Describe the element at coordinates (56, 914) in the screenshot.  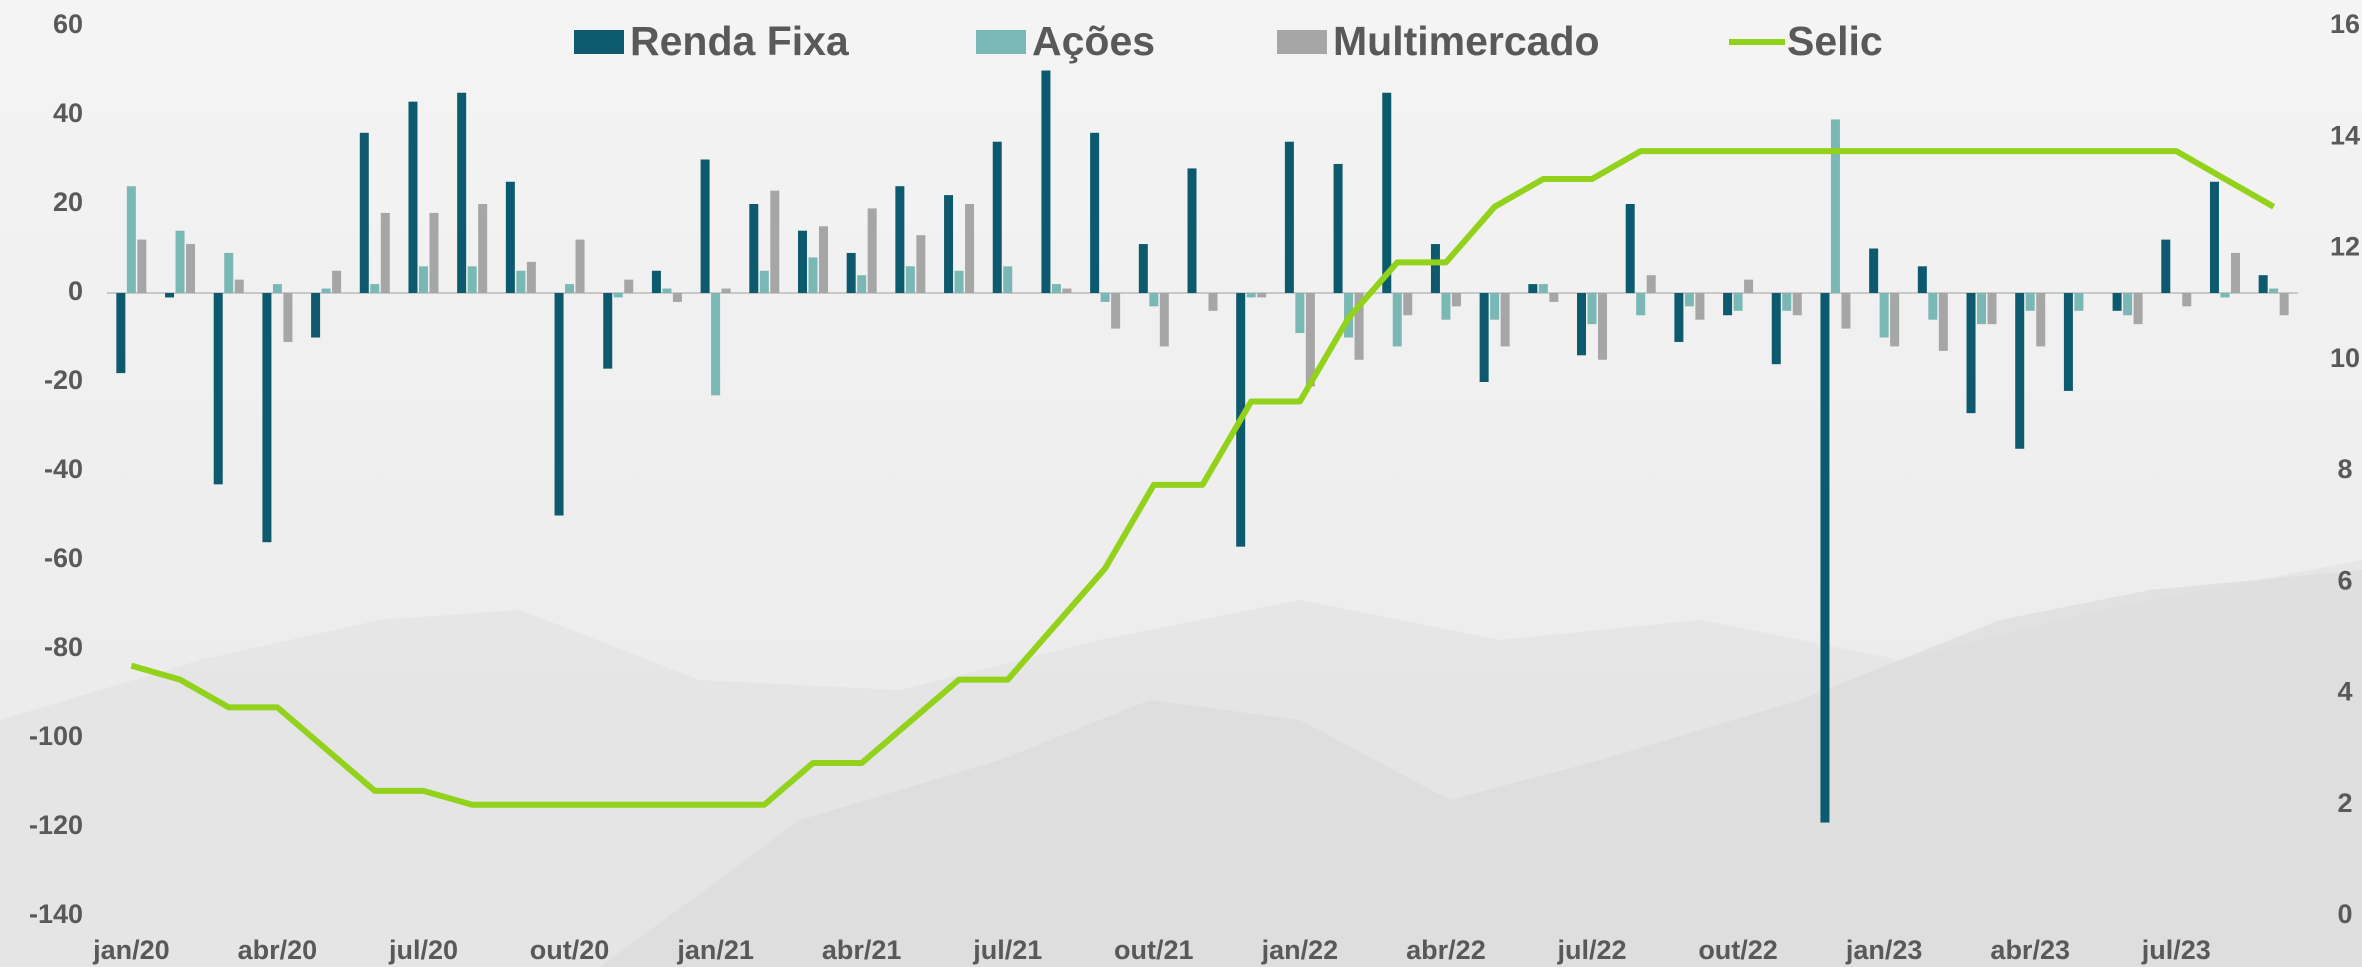
I see `y-tick-label: -140` at that location.